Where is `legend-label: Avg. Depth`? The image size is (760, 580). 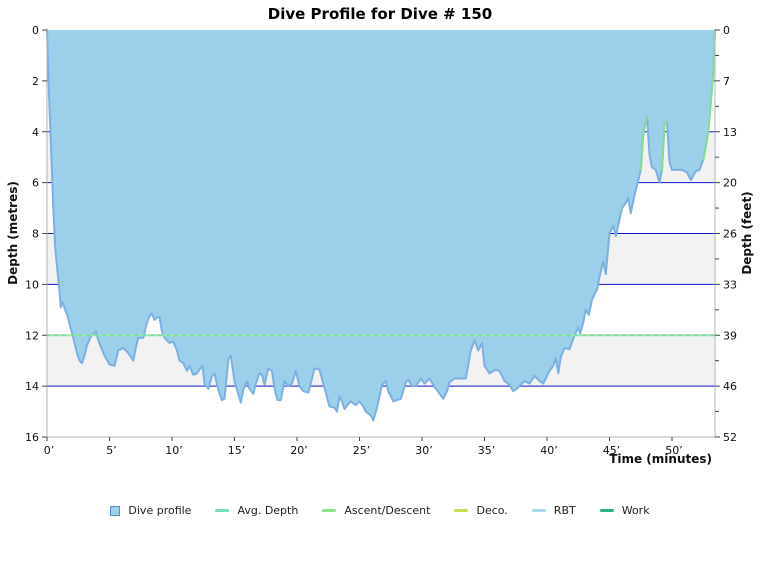 legend-label: Avg. Depth is located at coordinates (268, 510).